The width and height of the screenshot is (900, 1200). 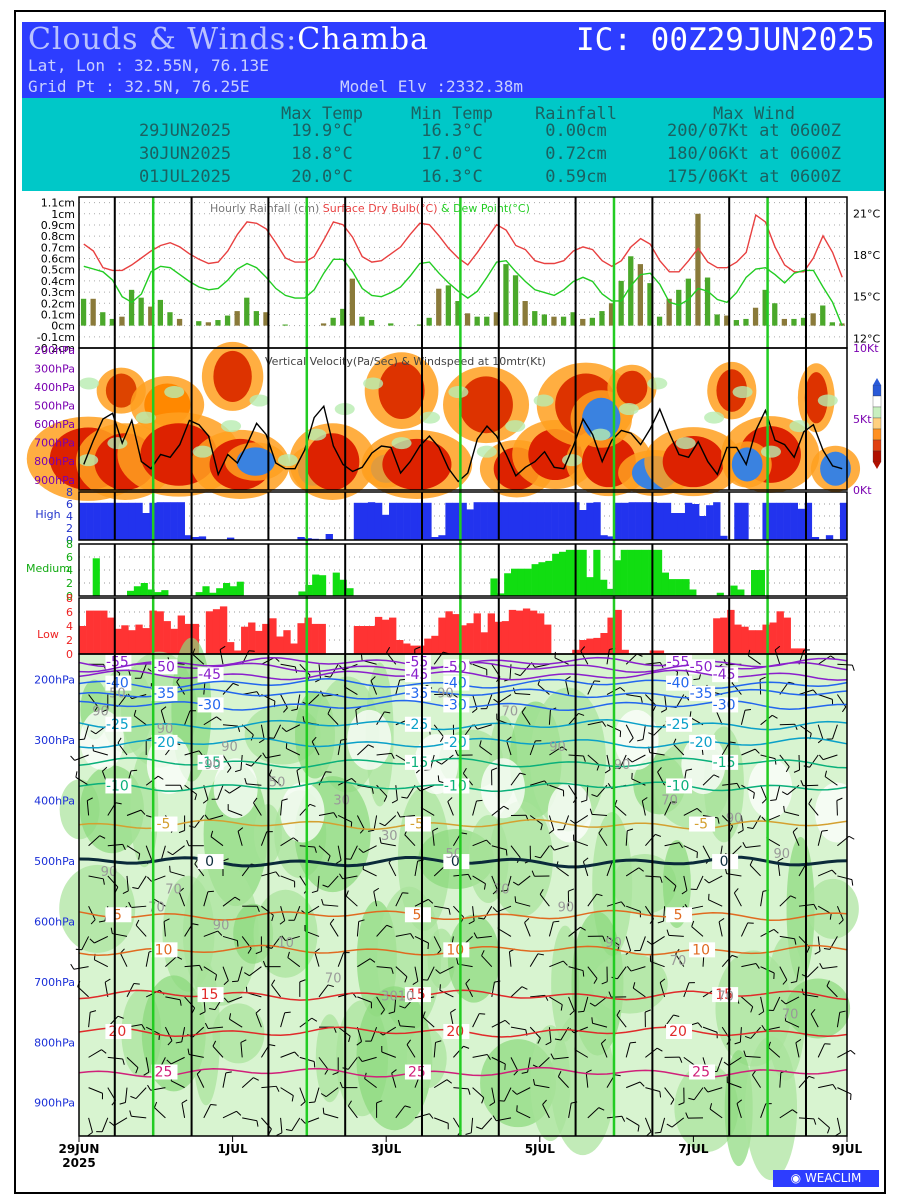 I want to click on humidity-label: 30, so click(x=341, y=800).